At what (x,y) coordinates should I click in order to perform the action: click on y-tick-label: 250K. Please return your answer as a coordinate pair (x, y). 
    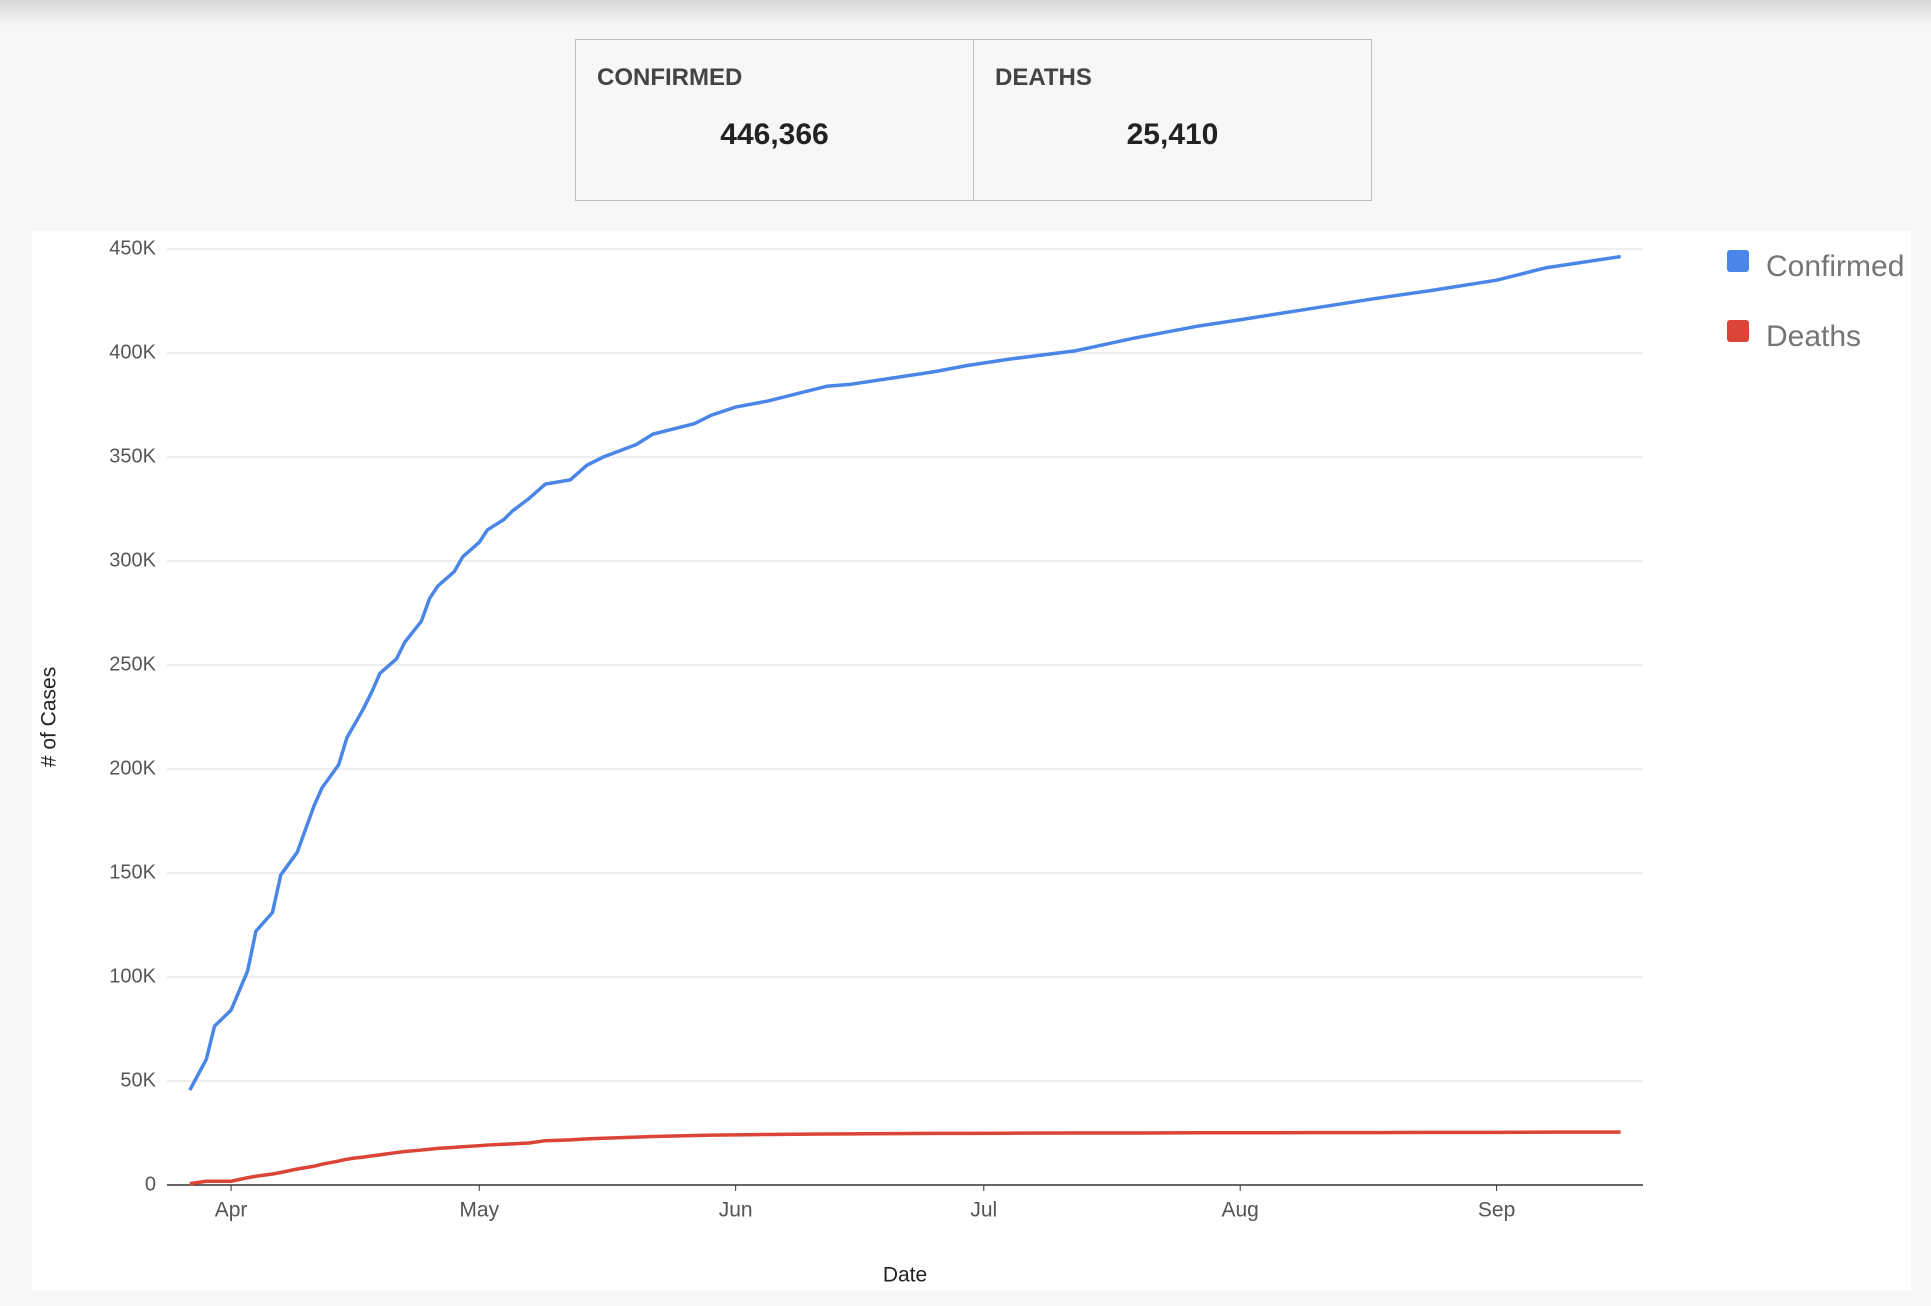
    Looking at the image, I should click on (132, 664).